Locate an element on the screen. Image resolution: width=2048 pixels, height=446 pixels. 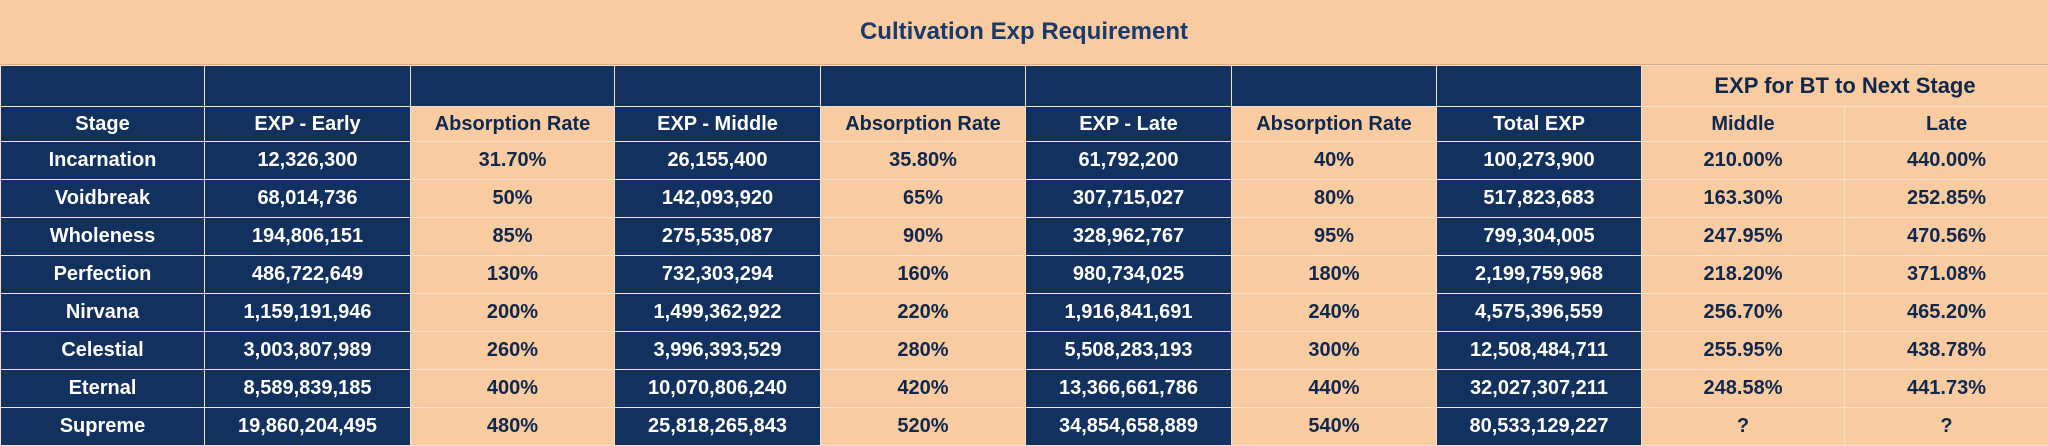
table-cell: 240% is located at coordinates (1334, 313).